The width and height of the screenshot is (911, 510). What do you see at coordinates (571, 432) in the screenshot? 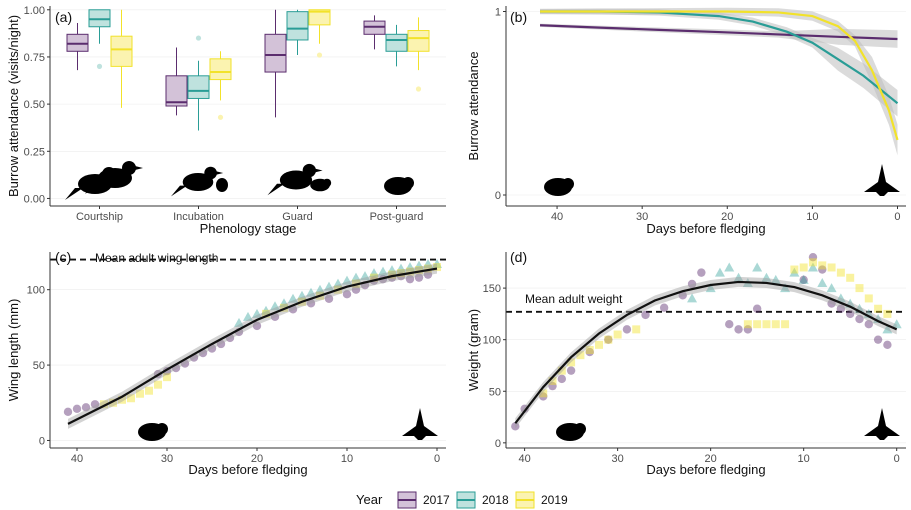
I see `chick-icon` at bounding box center [571, 432].